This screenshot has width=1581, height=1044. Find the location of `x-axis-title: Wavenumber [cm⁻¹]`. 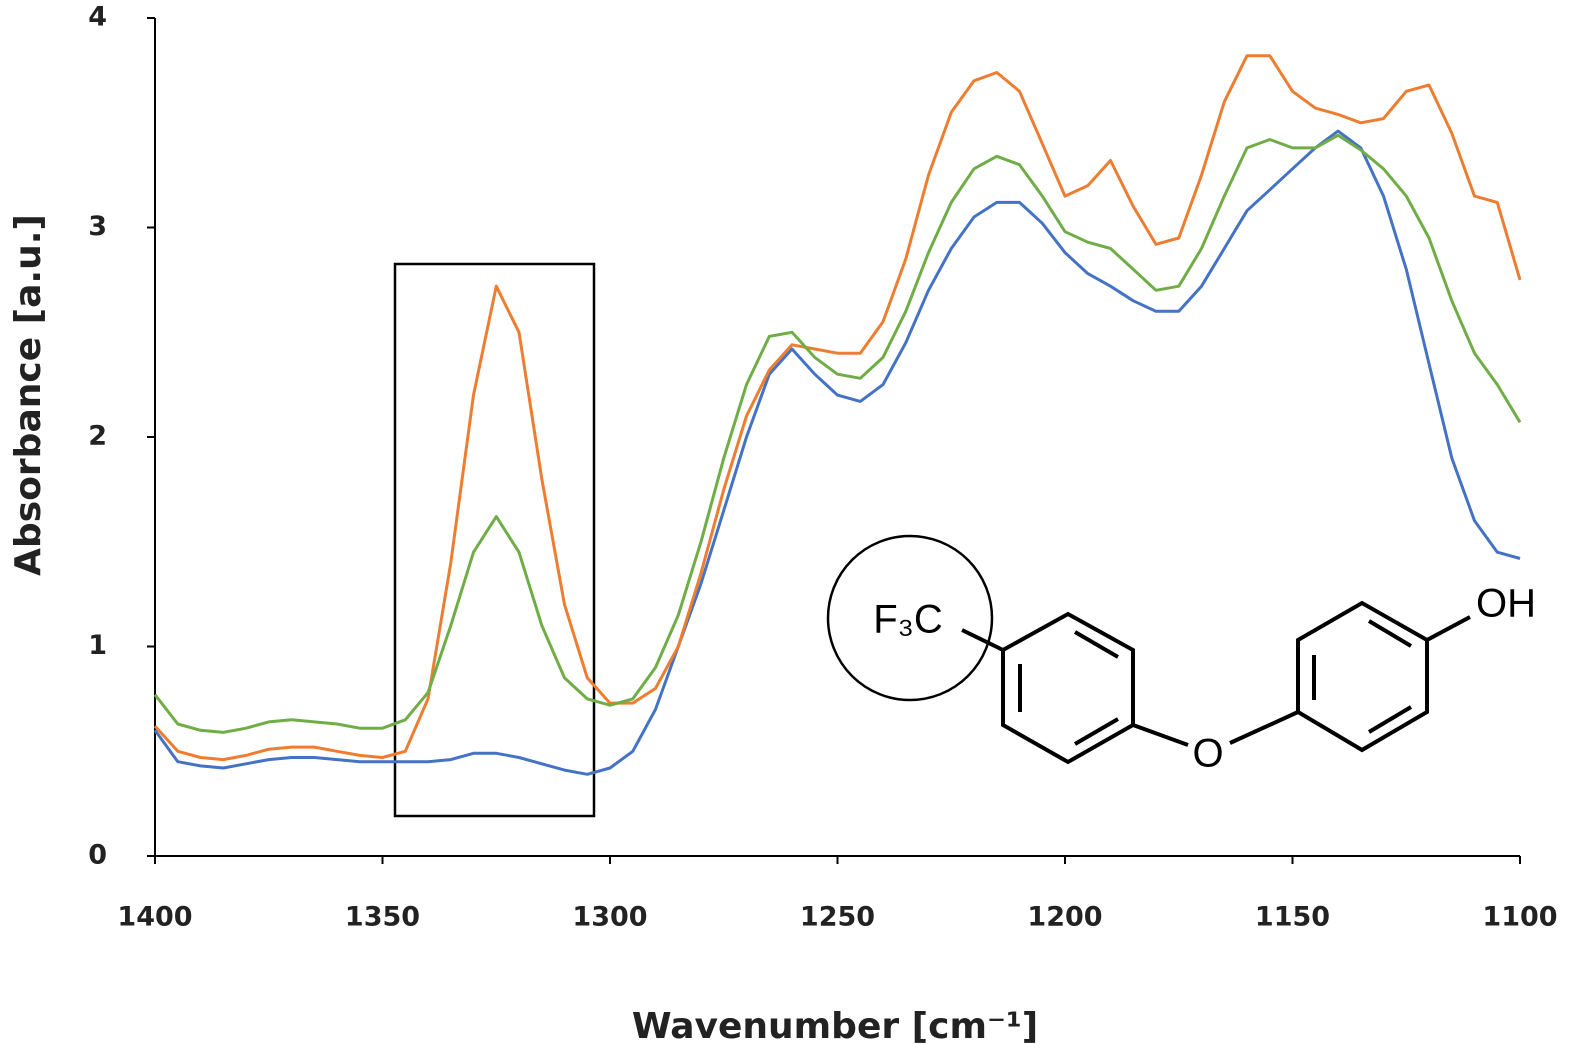

x-axis-title: Wavenumber [cm⁻¹] is located at coordinates (835, 1025).